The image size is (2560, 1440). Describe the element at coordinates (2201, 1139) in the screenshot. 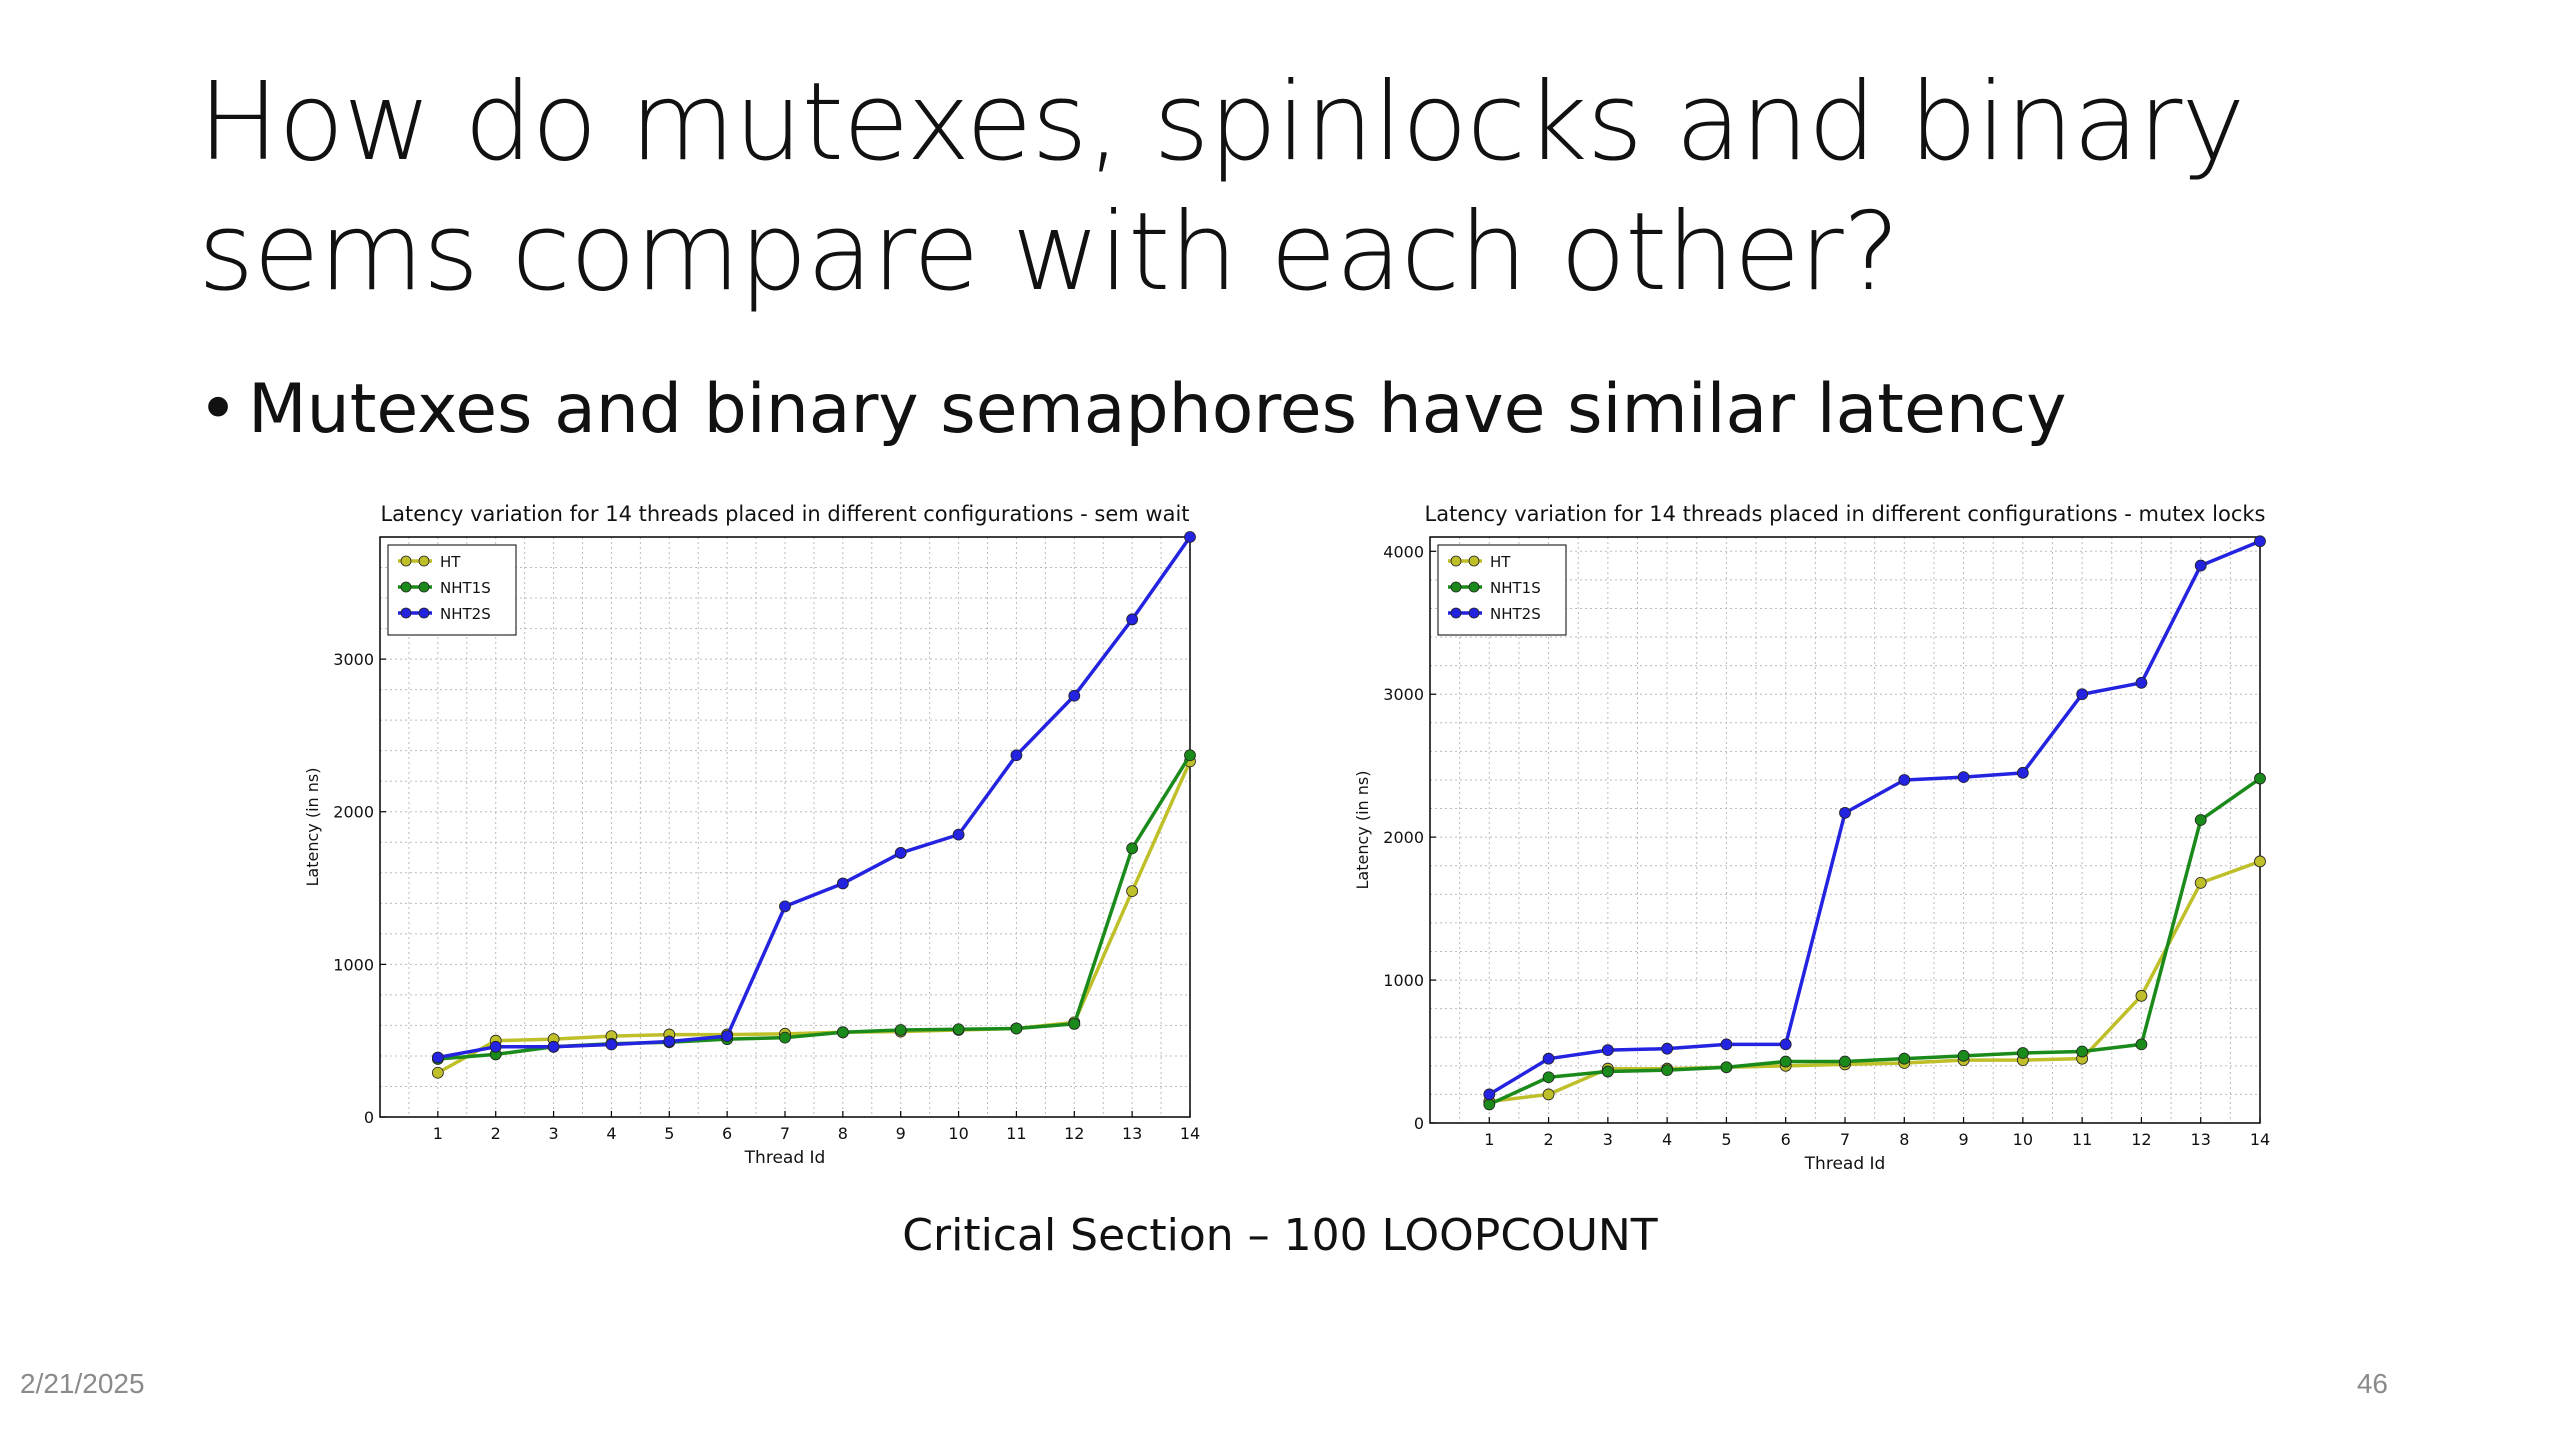

I see `x-tick-label: 13` at that location.